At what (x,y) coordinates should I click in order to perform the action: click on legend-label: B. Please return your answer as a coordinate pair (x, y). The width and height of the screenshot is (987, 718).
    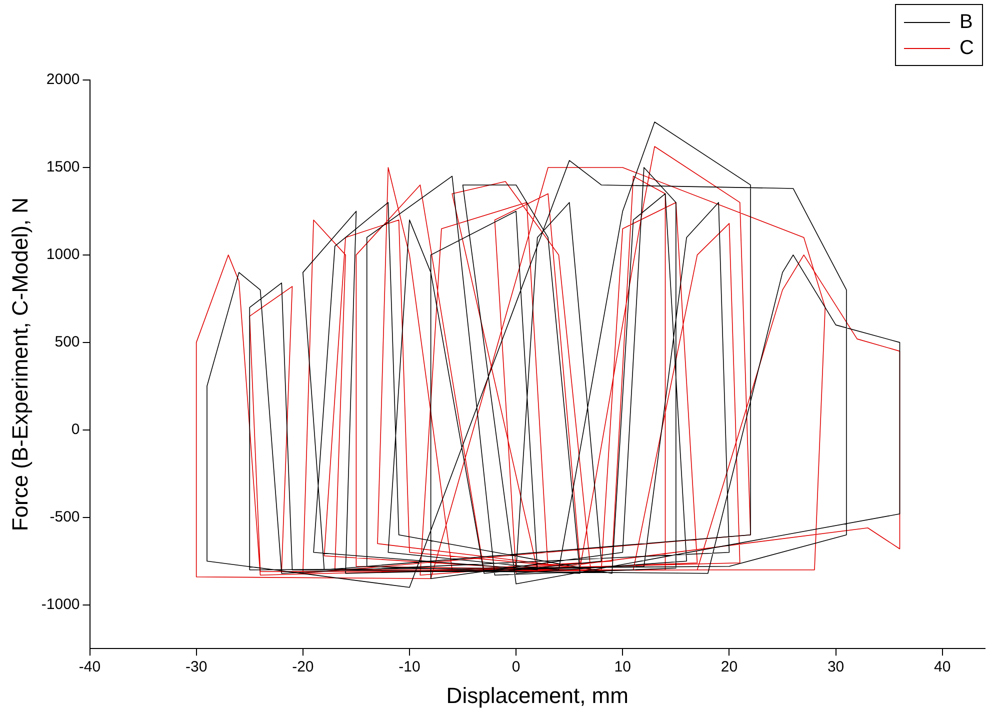
    Looking at the image, I should click on (966, 22).